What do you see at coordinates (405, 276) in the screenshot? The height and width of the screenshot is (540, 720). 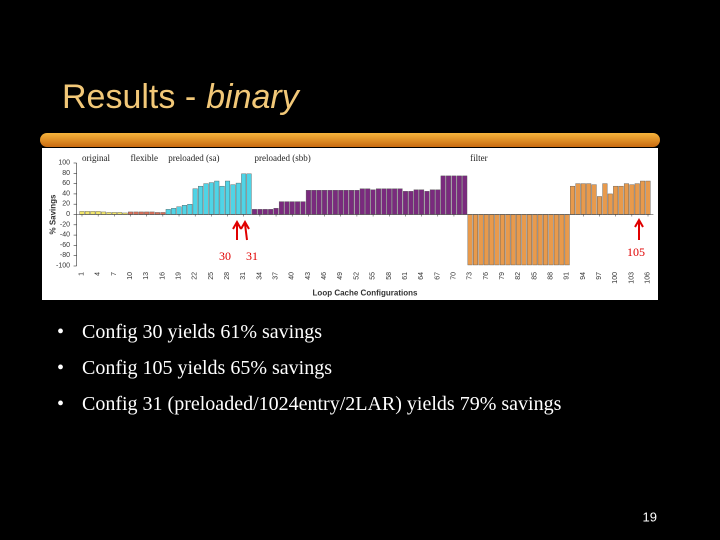 I see `x-tick-label: 61` at bounding box center [405, 276].